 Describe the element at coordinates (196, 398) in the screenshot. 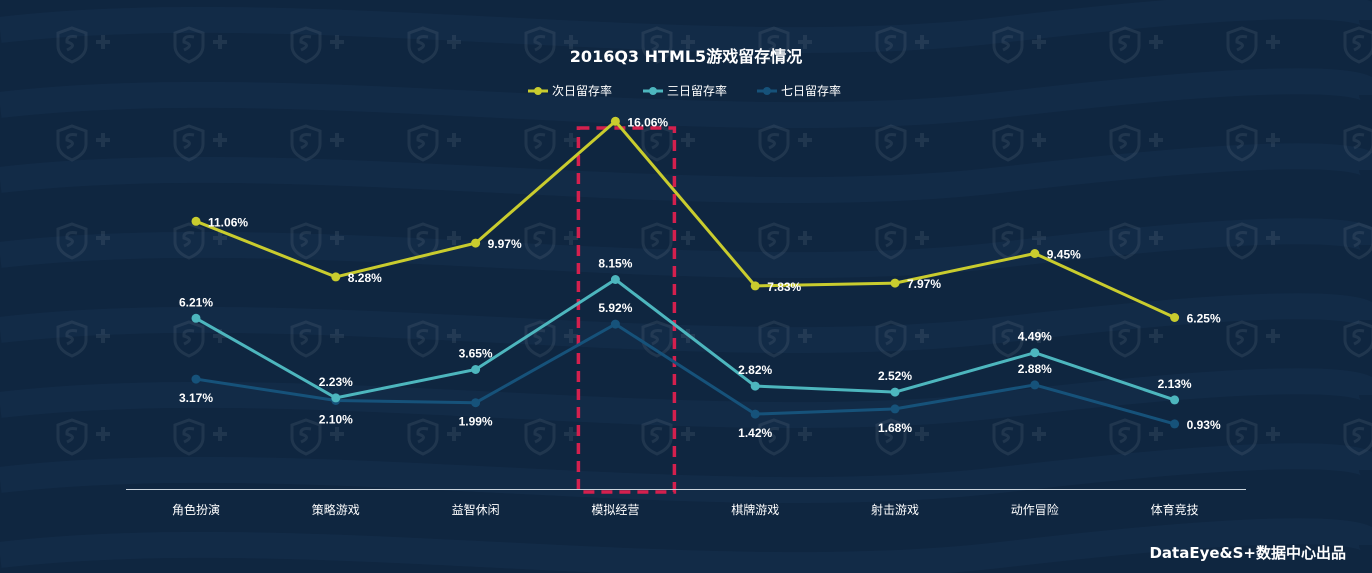

I see `data-label: 3.17%` at that location.